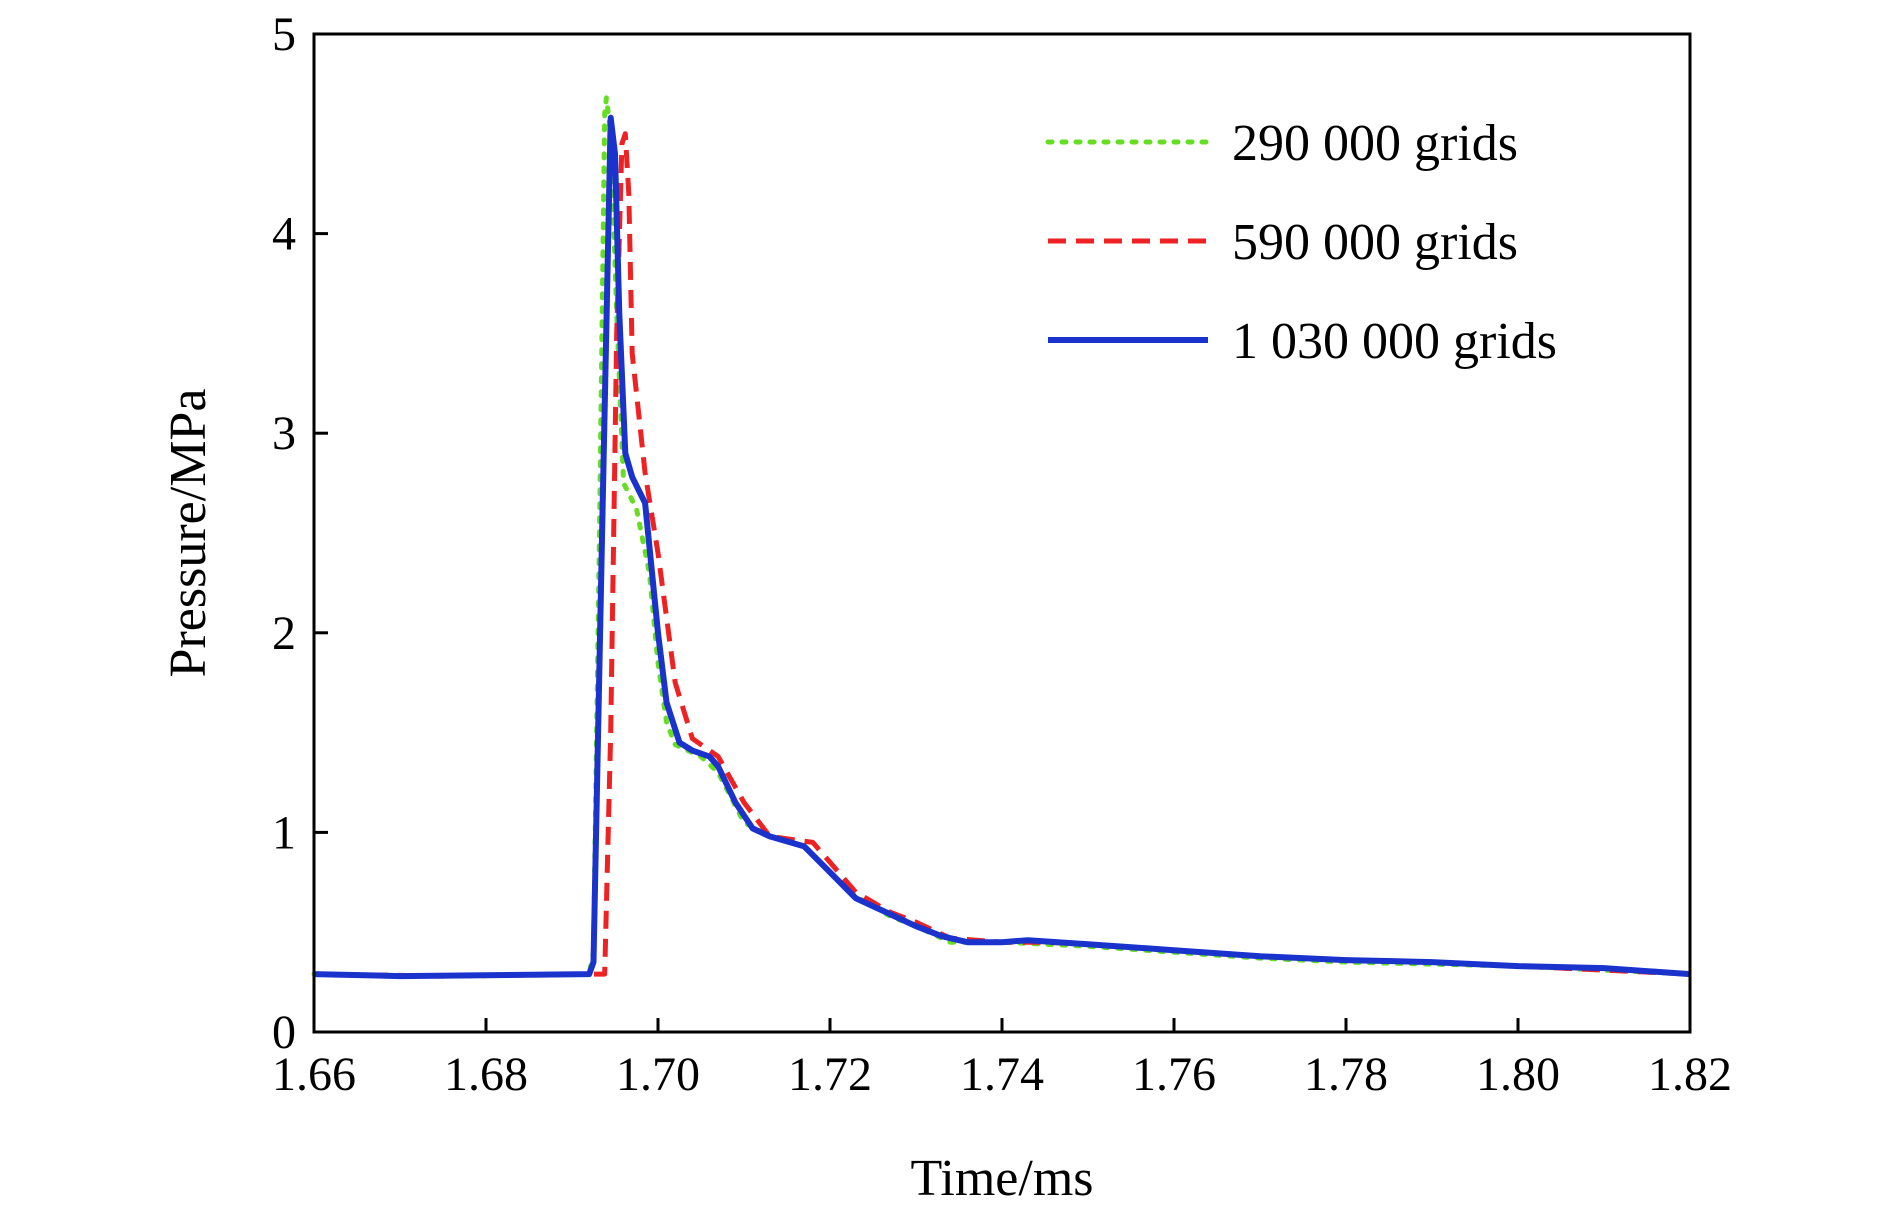 The width and height of the screenshot is (1890, 1213). Describe the element at coordinates (1375, 143) in the screenshot. I see `legend-label-1: 290 000 grids` at that location.